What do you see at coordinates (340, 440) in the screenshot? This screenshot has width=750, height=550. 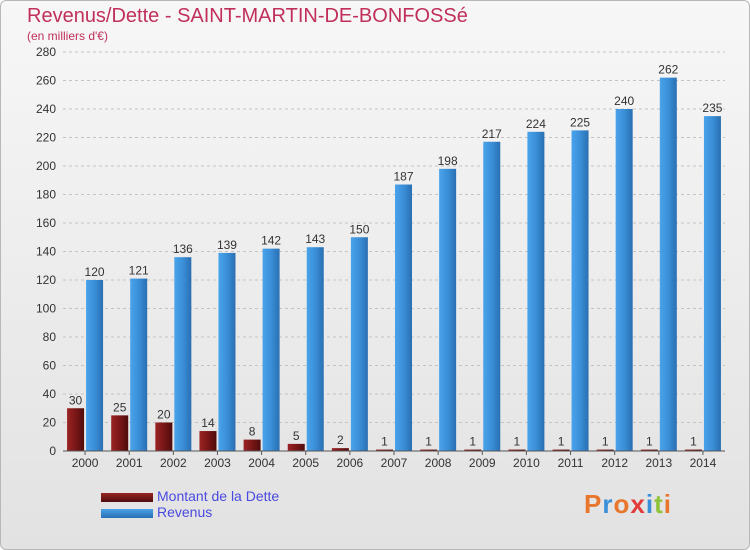 I see `value-label-dette: 2` at bounding box center [340, 440].